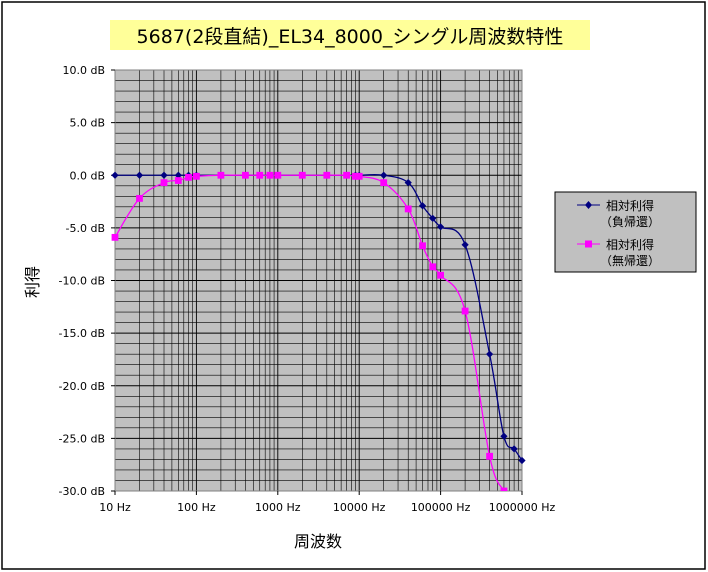  Describe the element at coordinates (83, 70) in the screenshot. I see `y-tick-label: 10.0 dB` at that location.